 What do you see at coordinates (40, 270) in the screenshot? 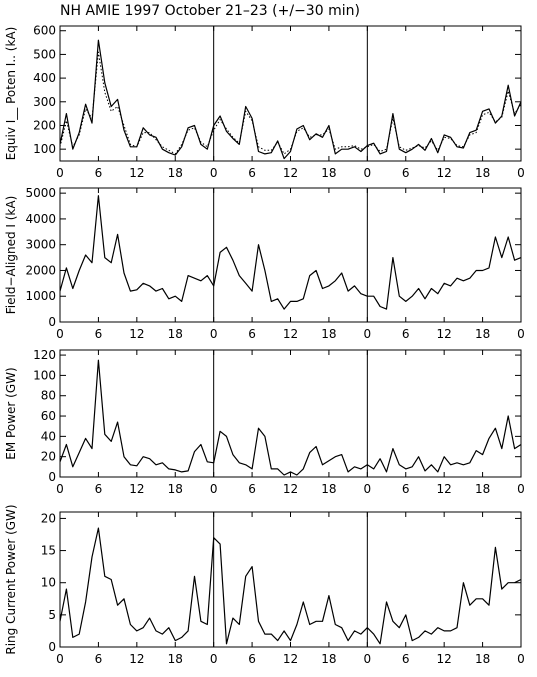
I see `y-tick-label: 2000` at bounding box center [40, 270].